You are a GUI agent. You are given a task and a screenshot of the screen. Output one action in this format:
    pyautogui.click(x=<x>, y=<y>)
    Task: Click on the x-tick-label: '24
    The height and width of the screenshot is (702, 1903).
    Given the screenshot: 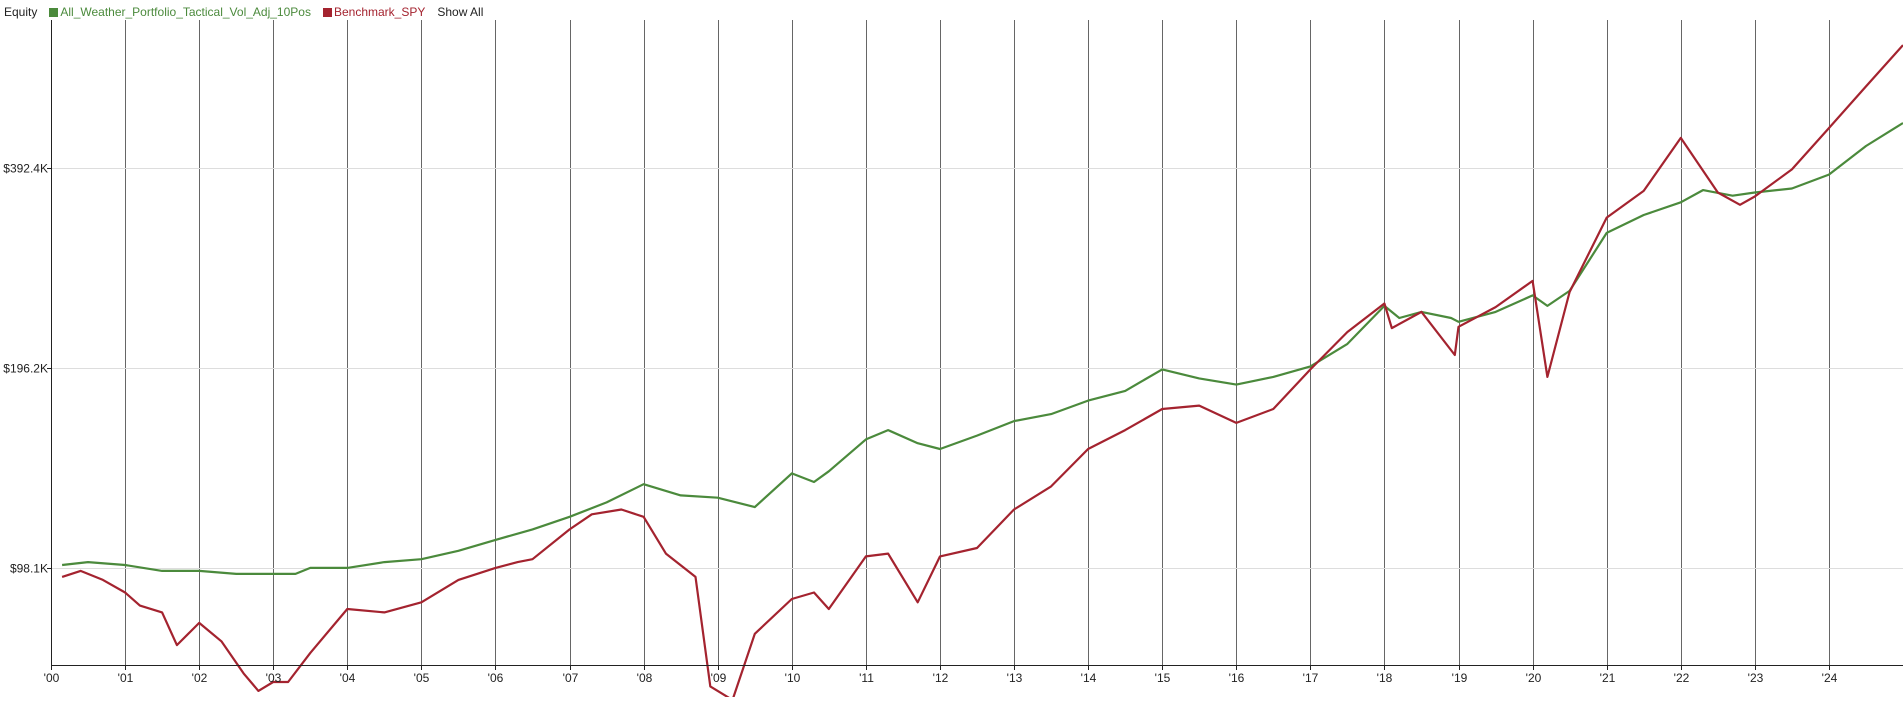 What is the action you would take?
    pyautogui.click(x=1830, y=678)
    